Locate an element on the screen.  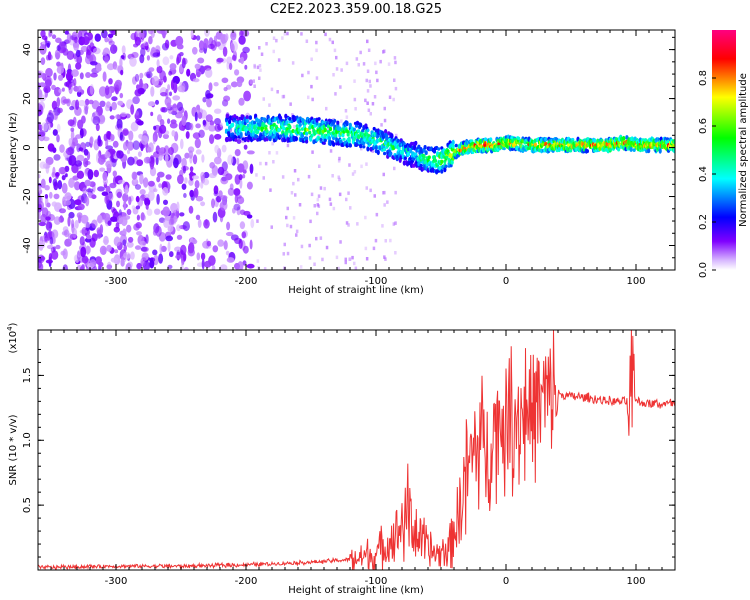
x-tick-label: 0 is located at coordinates (506, 581).